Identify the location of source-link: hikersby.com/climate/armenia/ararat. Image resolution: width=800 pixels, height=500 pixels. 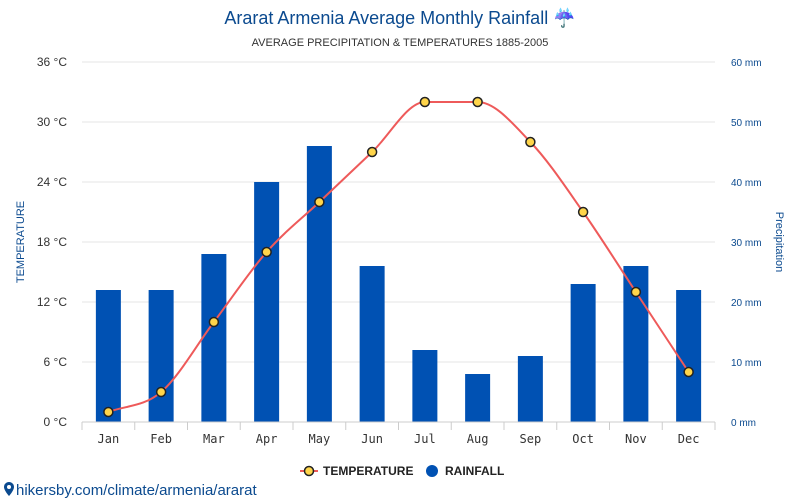
(130, 490).